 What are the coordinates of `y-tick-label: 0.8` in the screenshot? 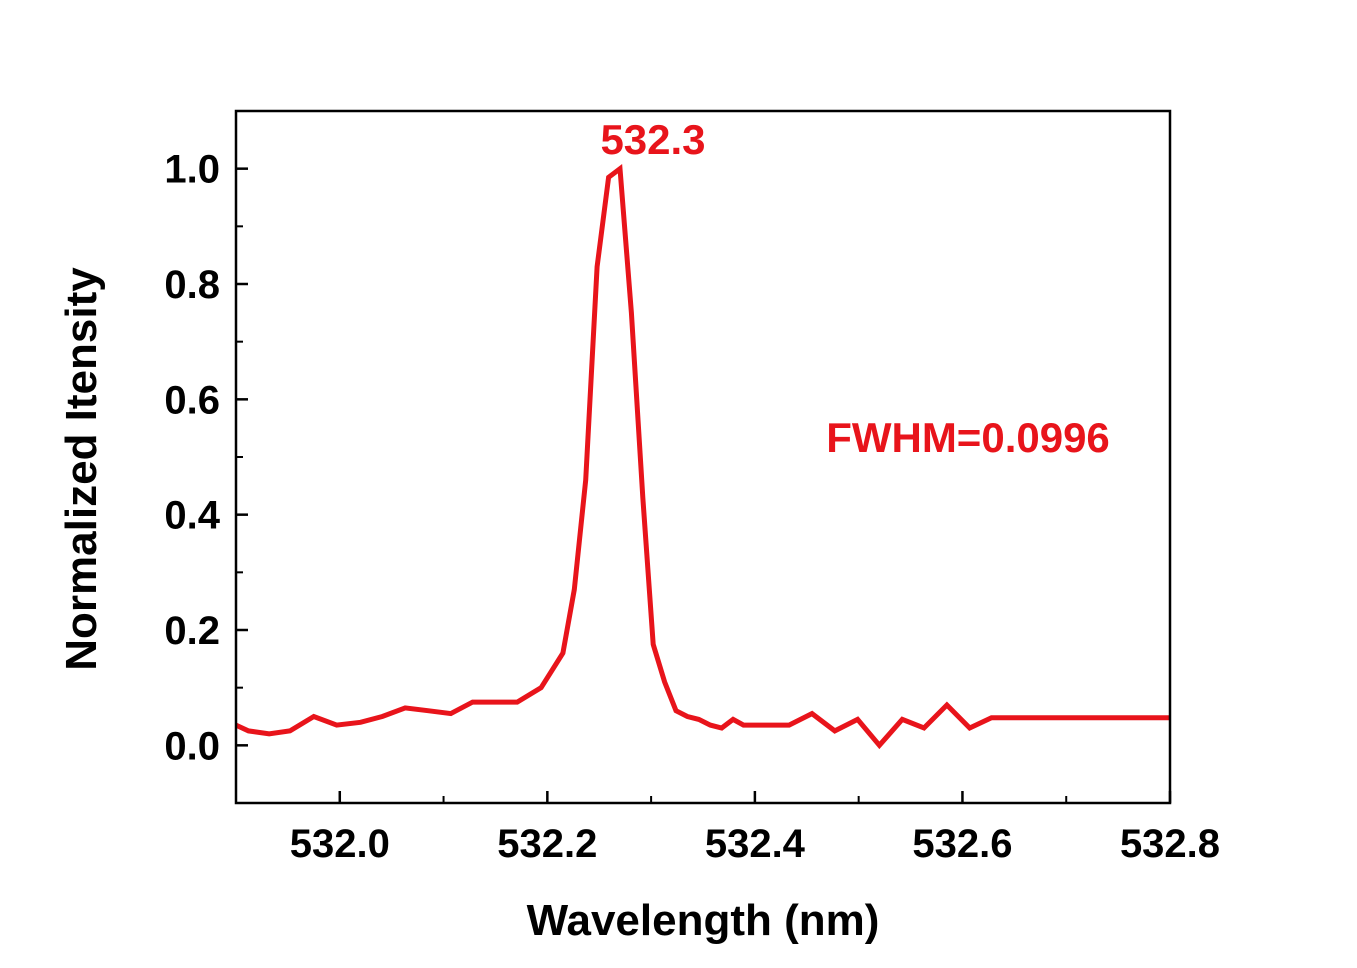 It's located at (192, 285).